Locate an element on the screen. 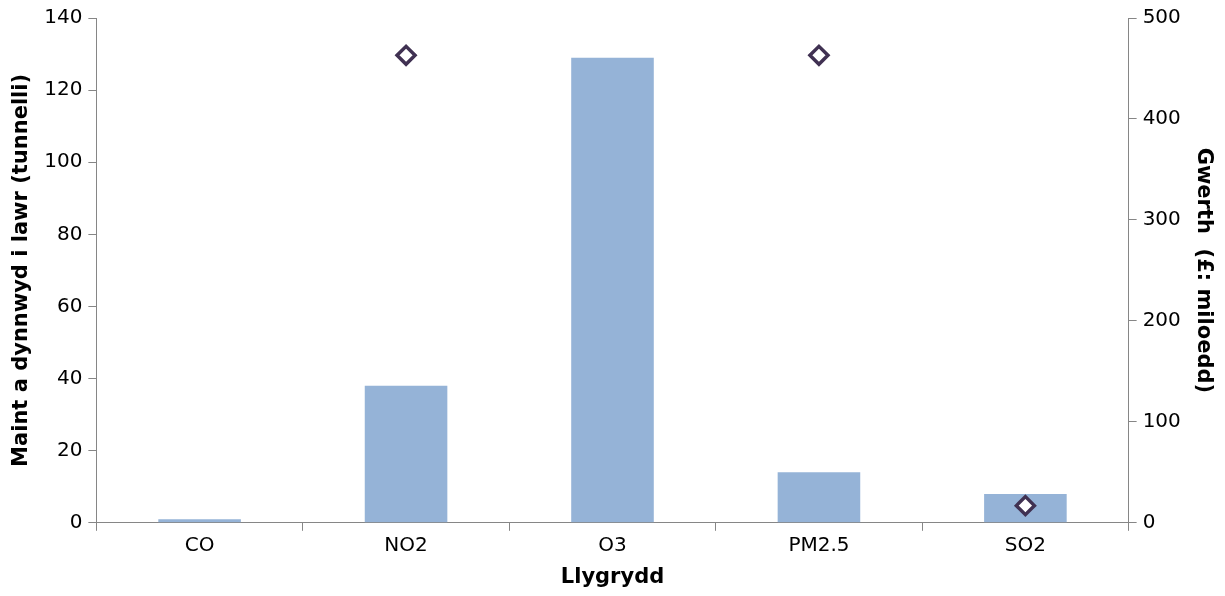  x-axis-title: Llygrydd is located at coordinates (612, 575).